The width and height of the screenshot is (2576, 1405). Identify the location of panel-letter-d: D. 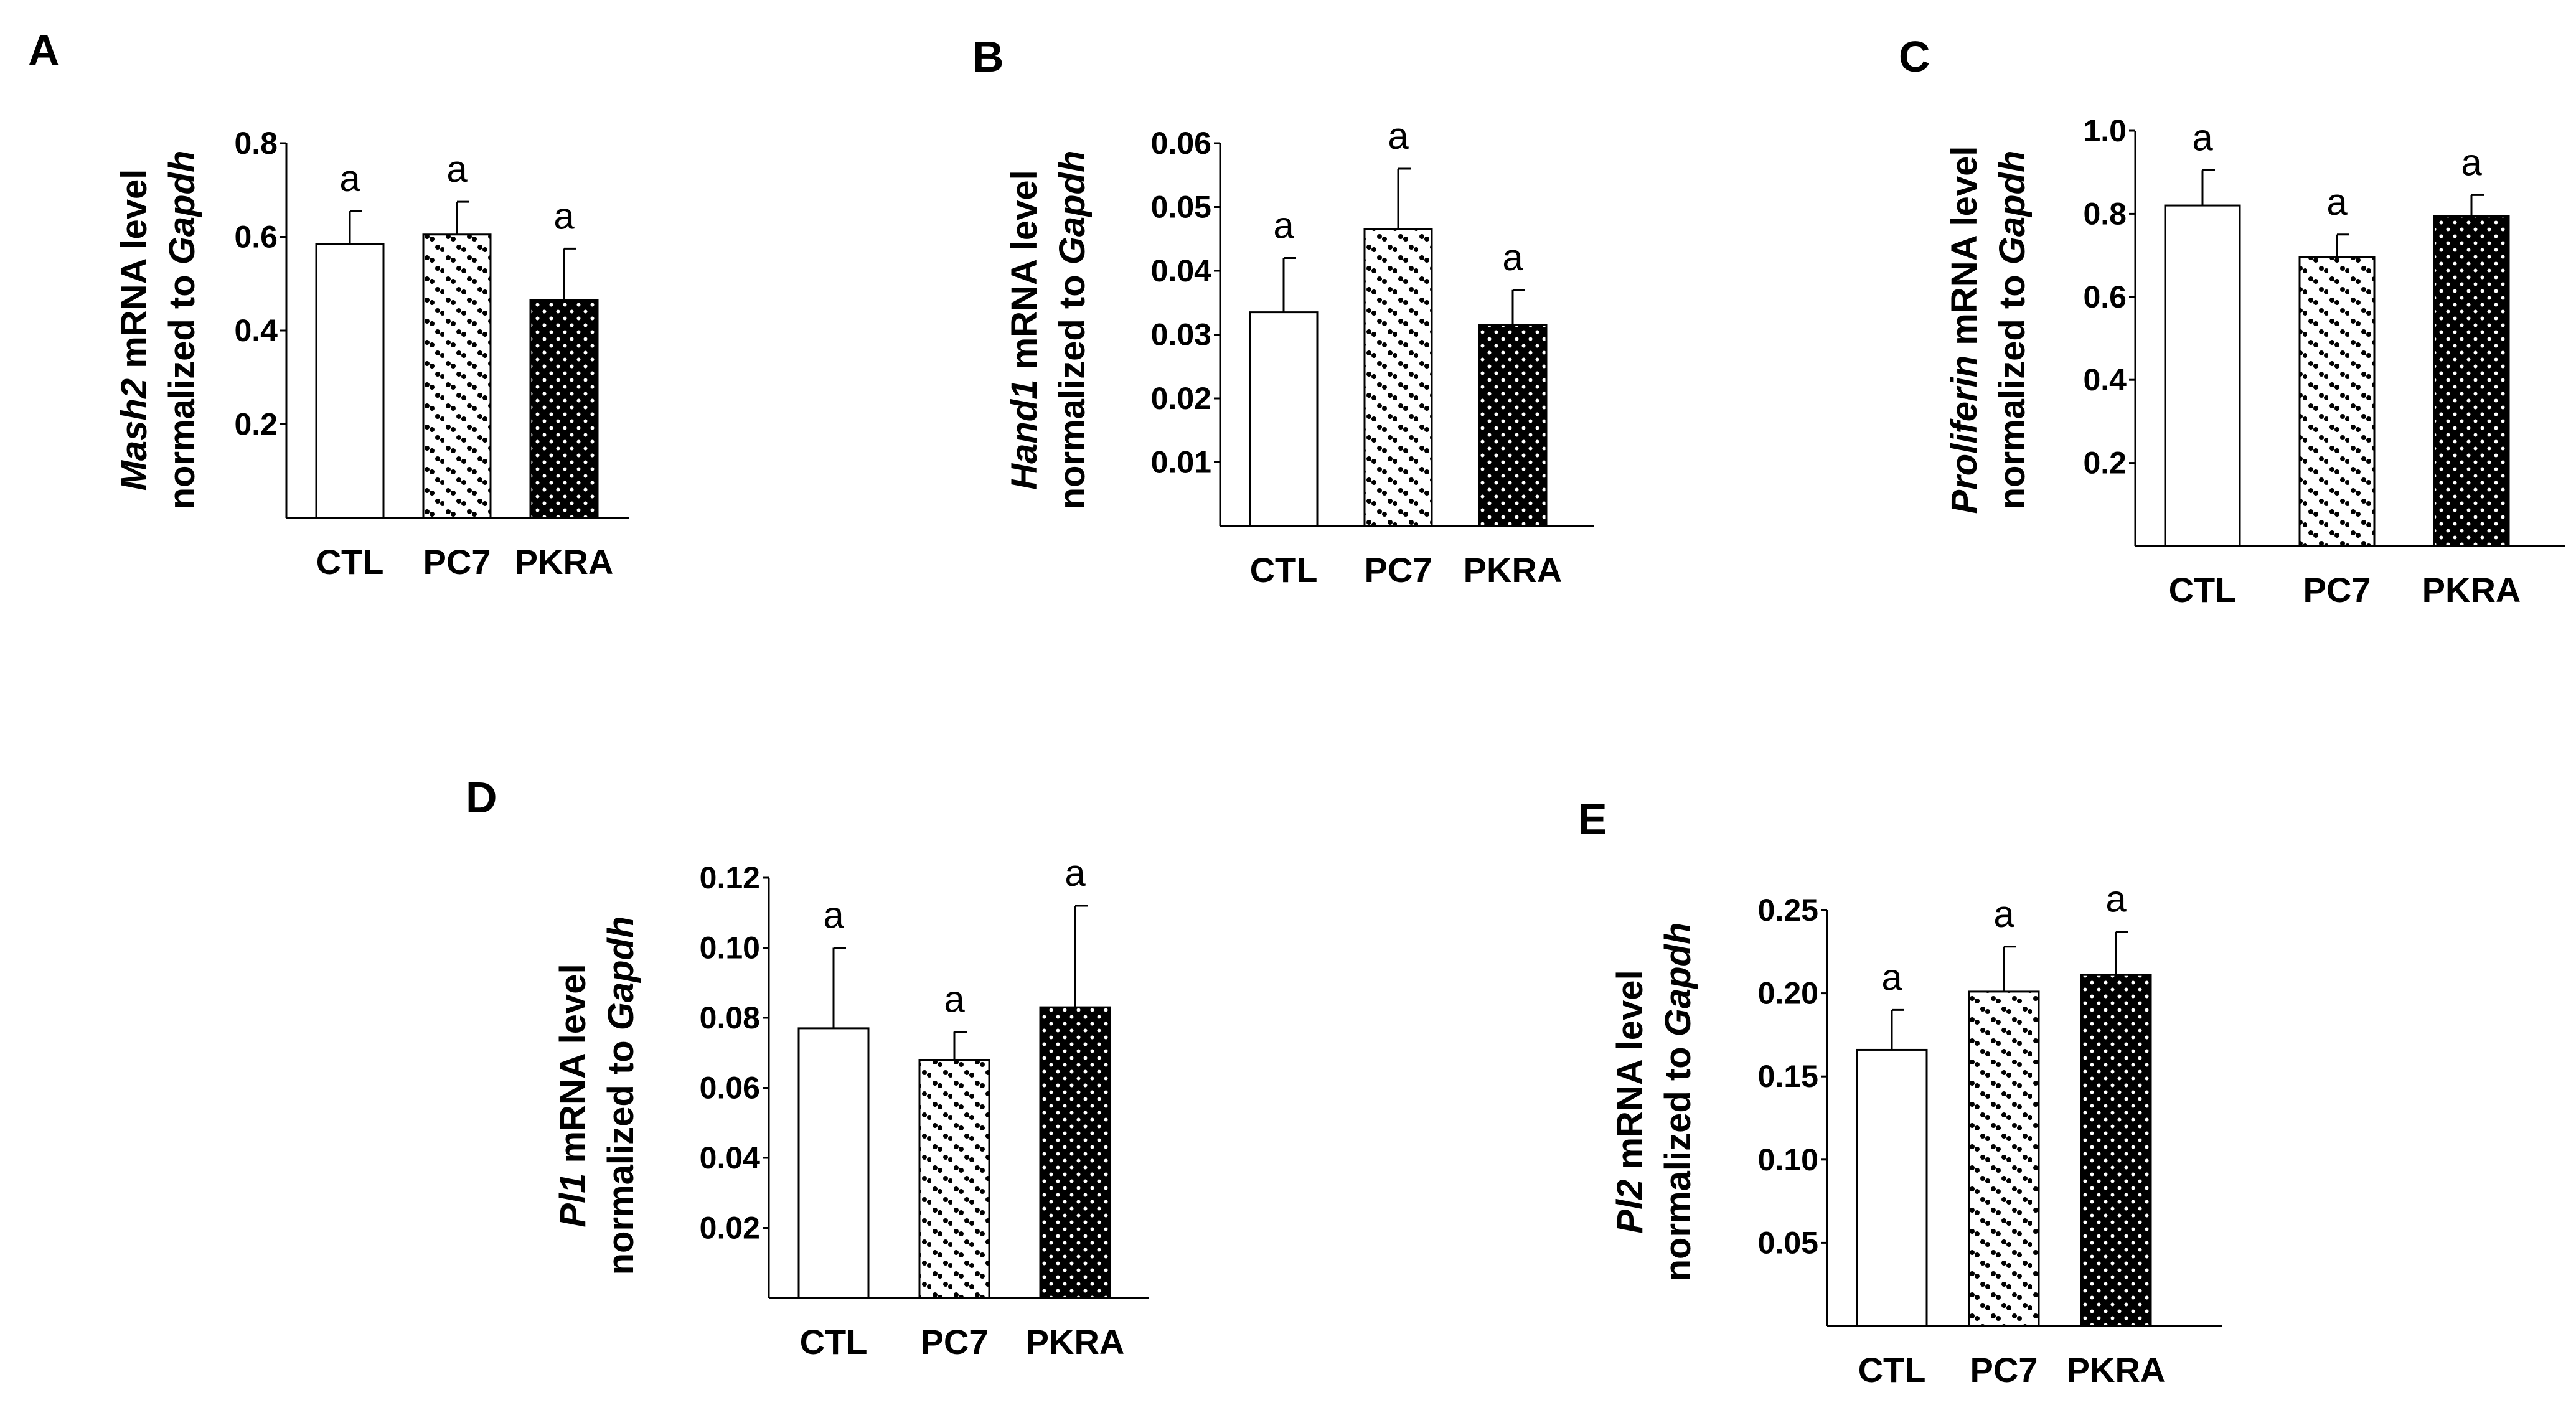
(481, 797).